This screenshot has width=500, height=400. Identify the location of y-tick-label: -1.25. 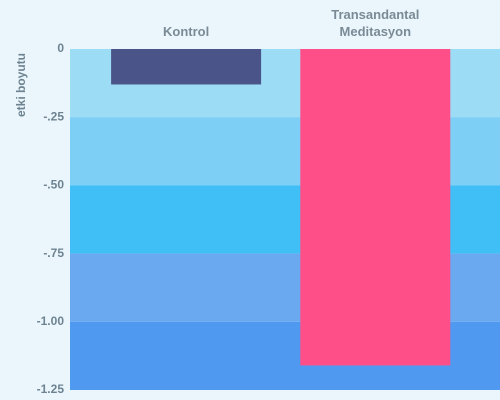
(51, 389).